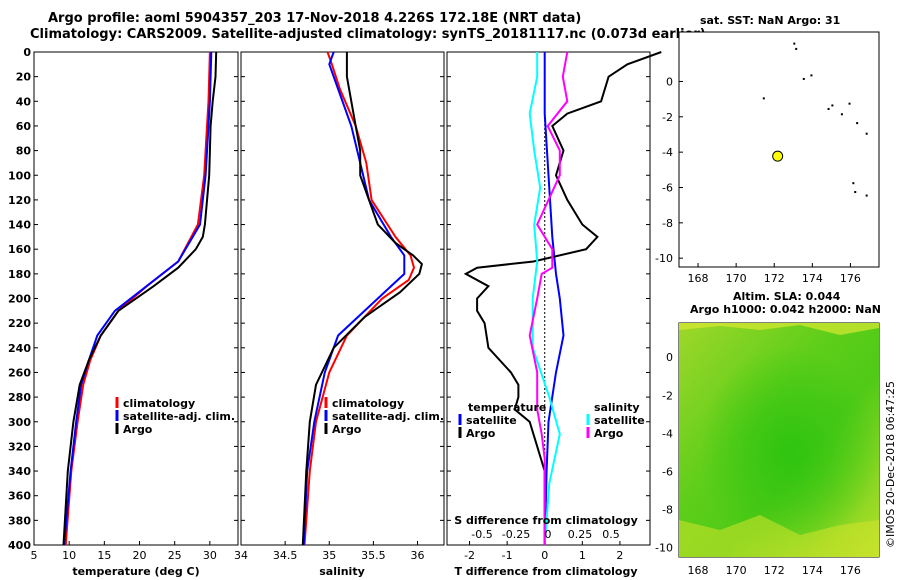  What do you see at coordinates (774, 570) in the screenshot?
I see `sla-map-xtick-label: 172` at bounding box center [774, 570].